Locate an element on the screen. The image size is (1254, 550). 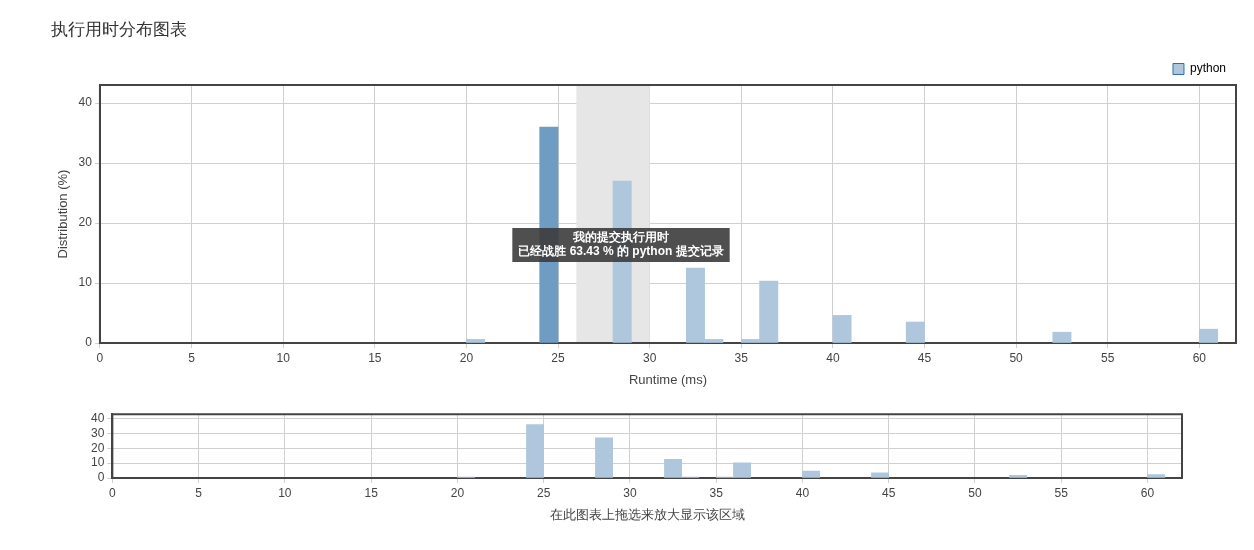
x-axis-title: 在此图表上拖选来放大显示该区域 is located at coordinates (647, 514).